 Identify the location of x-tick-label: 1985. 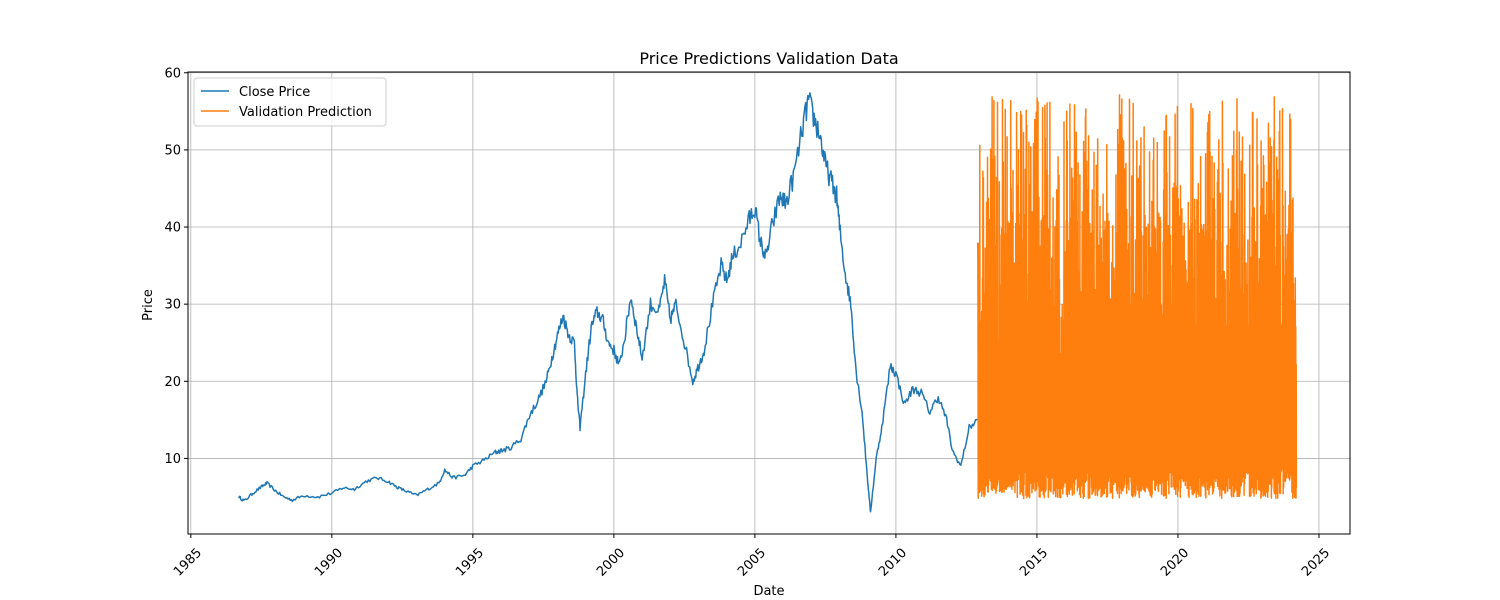
(188, 563).